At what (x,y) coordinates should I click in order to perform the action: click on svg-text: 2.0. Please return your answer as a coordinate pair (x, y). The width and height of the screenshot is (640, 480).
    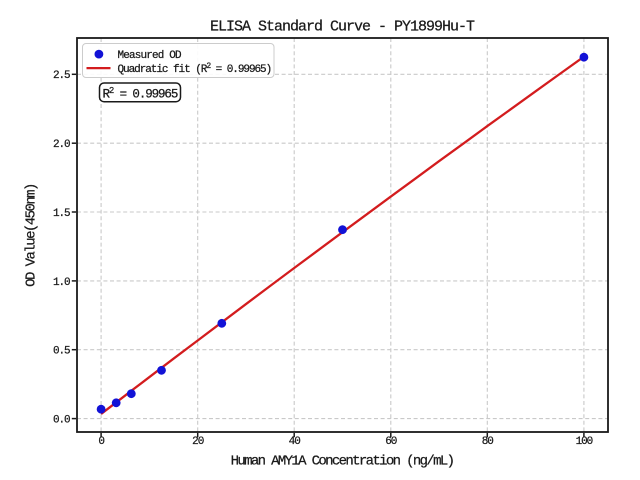
    Looking at the image, I should click on (61, 145).